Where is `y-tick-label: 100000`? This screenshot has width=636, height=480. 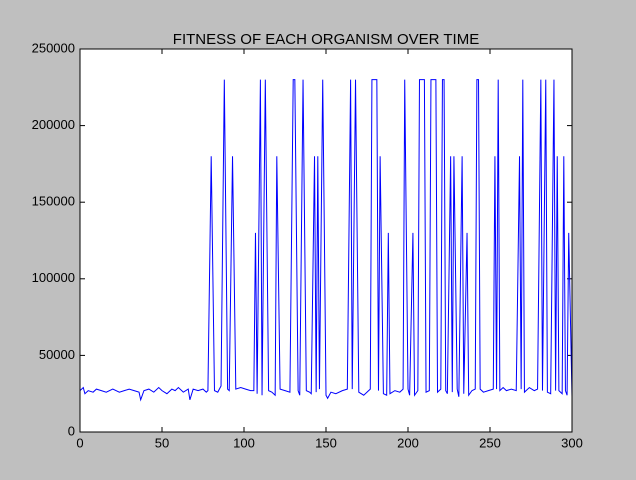 y-tick-label: 100000 is located at coordinates (53, 277).